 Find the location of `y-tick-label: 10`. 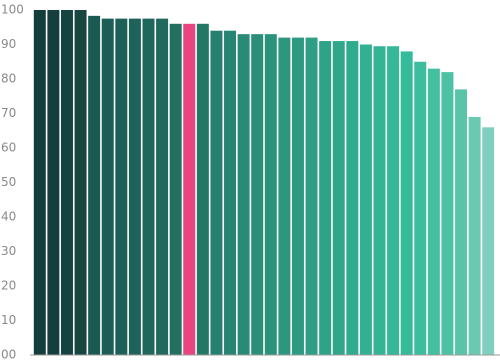

y-tick-label: 10 is located at coordinates (8, 320).